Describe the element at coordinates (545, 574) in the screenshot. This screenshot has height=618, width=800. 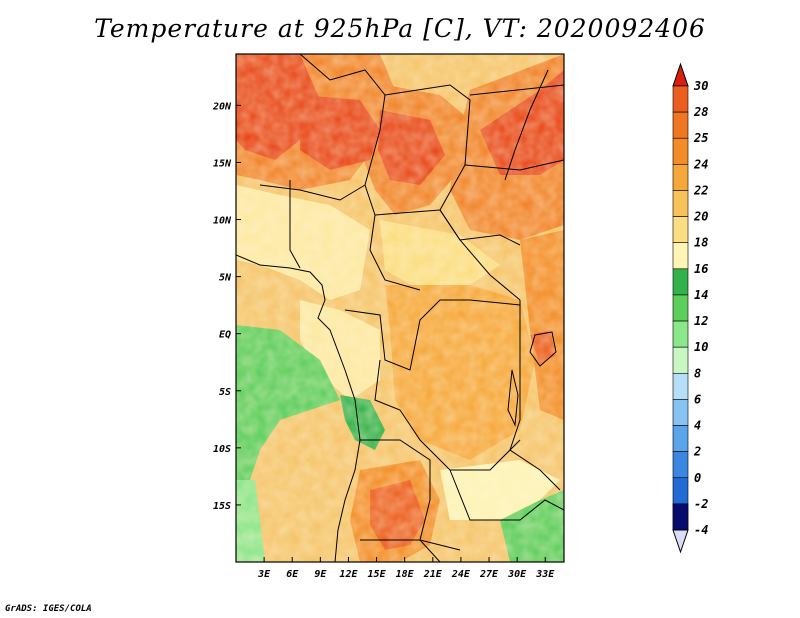
I see `lon-tick-label: 33E` at that location.